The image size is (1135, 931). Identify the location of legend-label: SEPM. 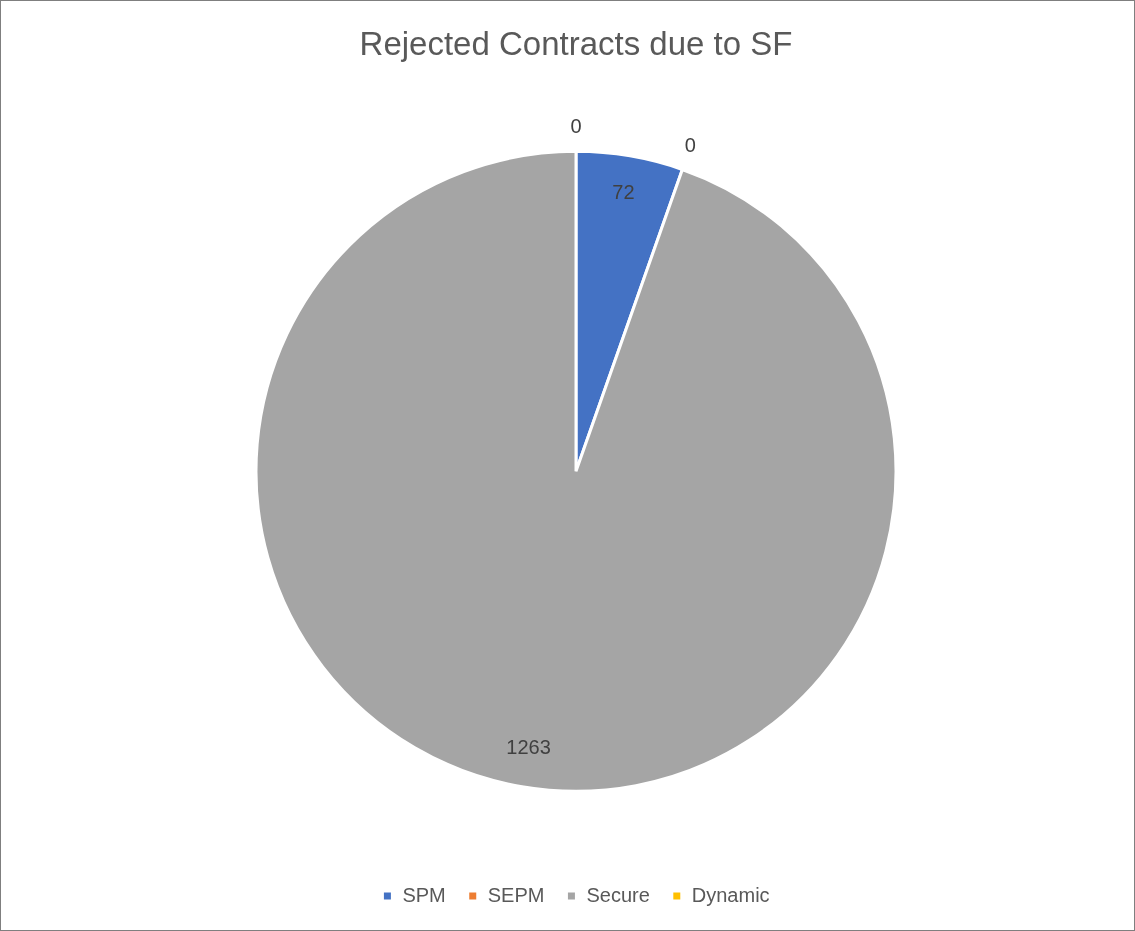
(516, 894).